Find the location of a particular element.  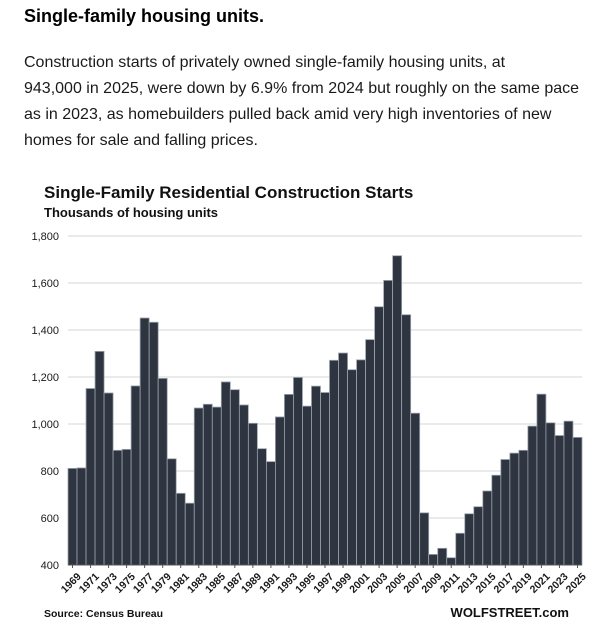

bar-2006 is located at coordinates (406, 440).